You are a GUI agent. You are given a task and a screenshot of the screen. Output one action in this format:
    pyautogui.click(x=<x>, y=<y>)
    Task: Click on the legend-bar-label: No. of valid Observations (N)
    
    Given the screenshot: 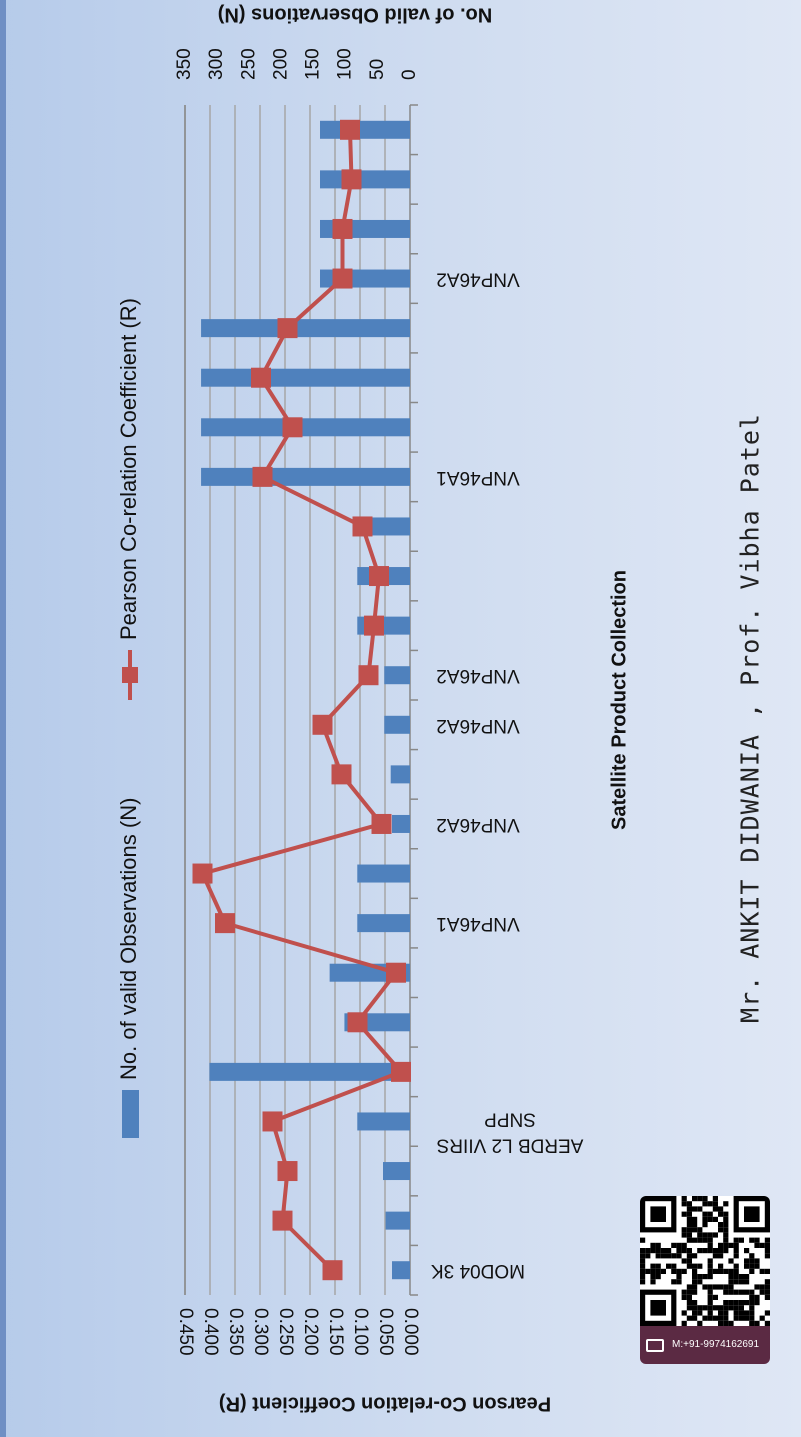 What is the action you would take?
    pyautogui.click(x=128, y=939)
    